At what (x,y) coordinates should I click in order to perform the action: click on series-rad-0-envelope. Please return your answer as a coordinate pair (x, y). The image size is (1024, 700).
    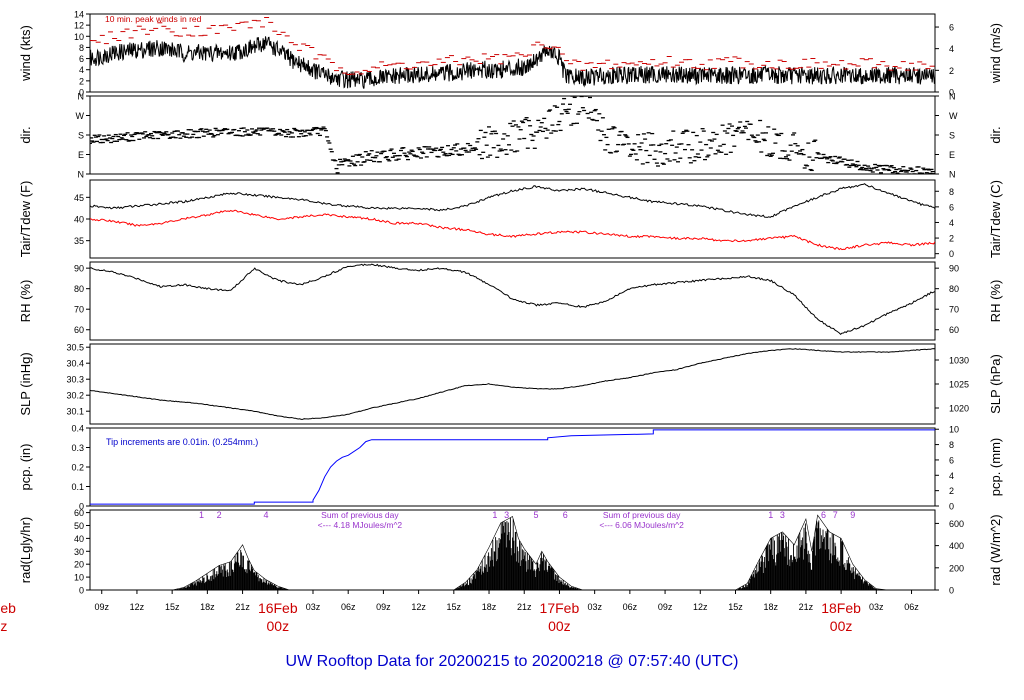
    Looking at the image, I should click on (512, 552).